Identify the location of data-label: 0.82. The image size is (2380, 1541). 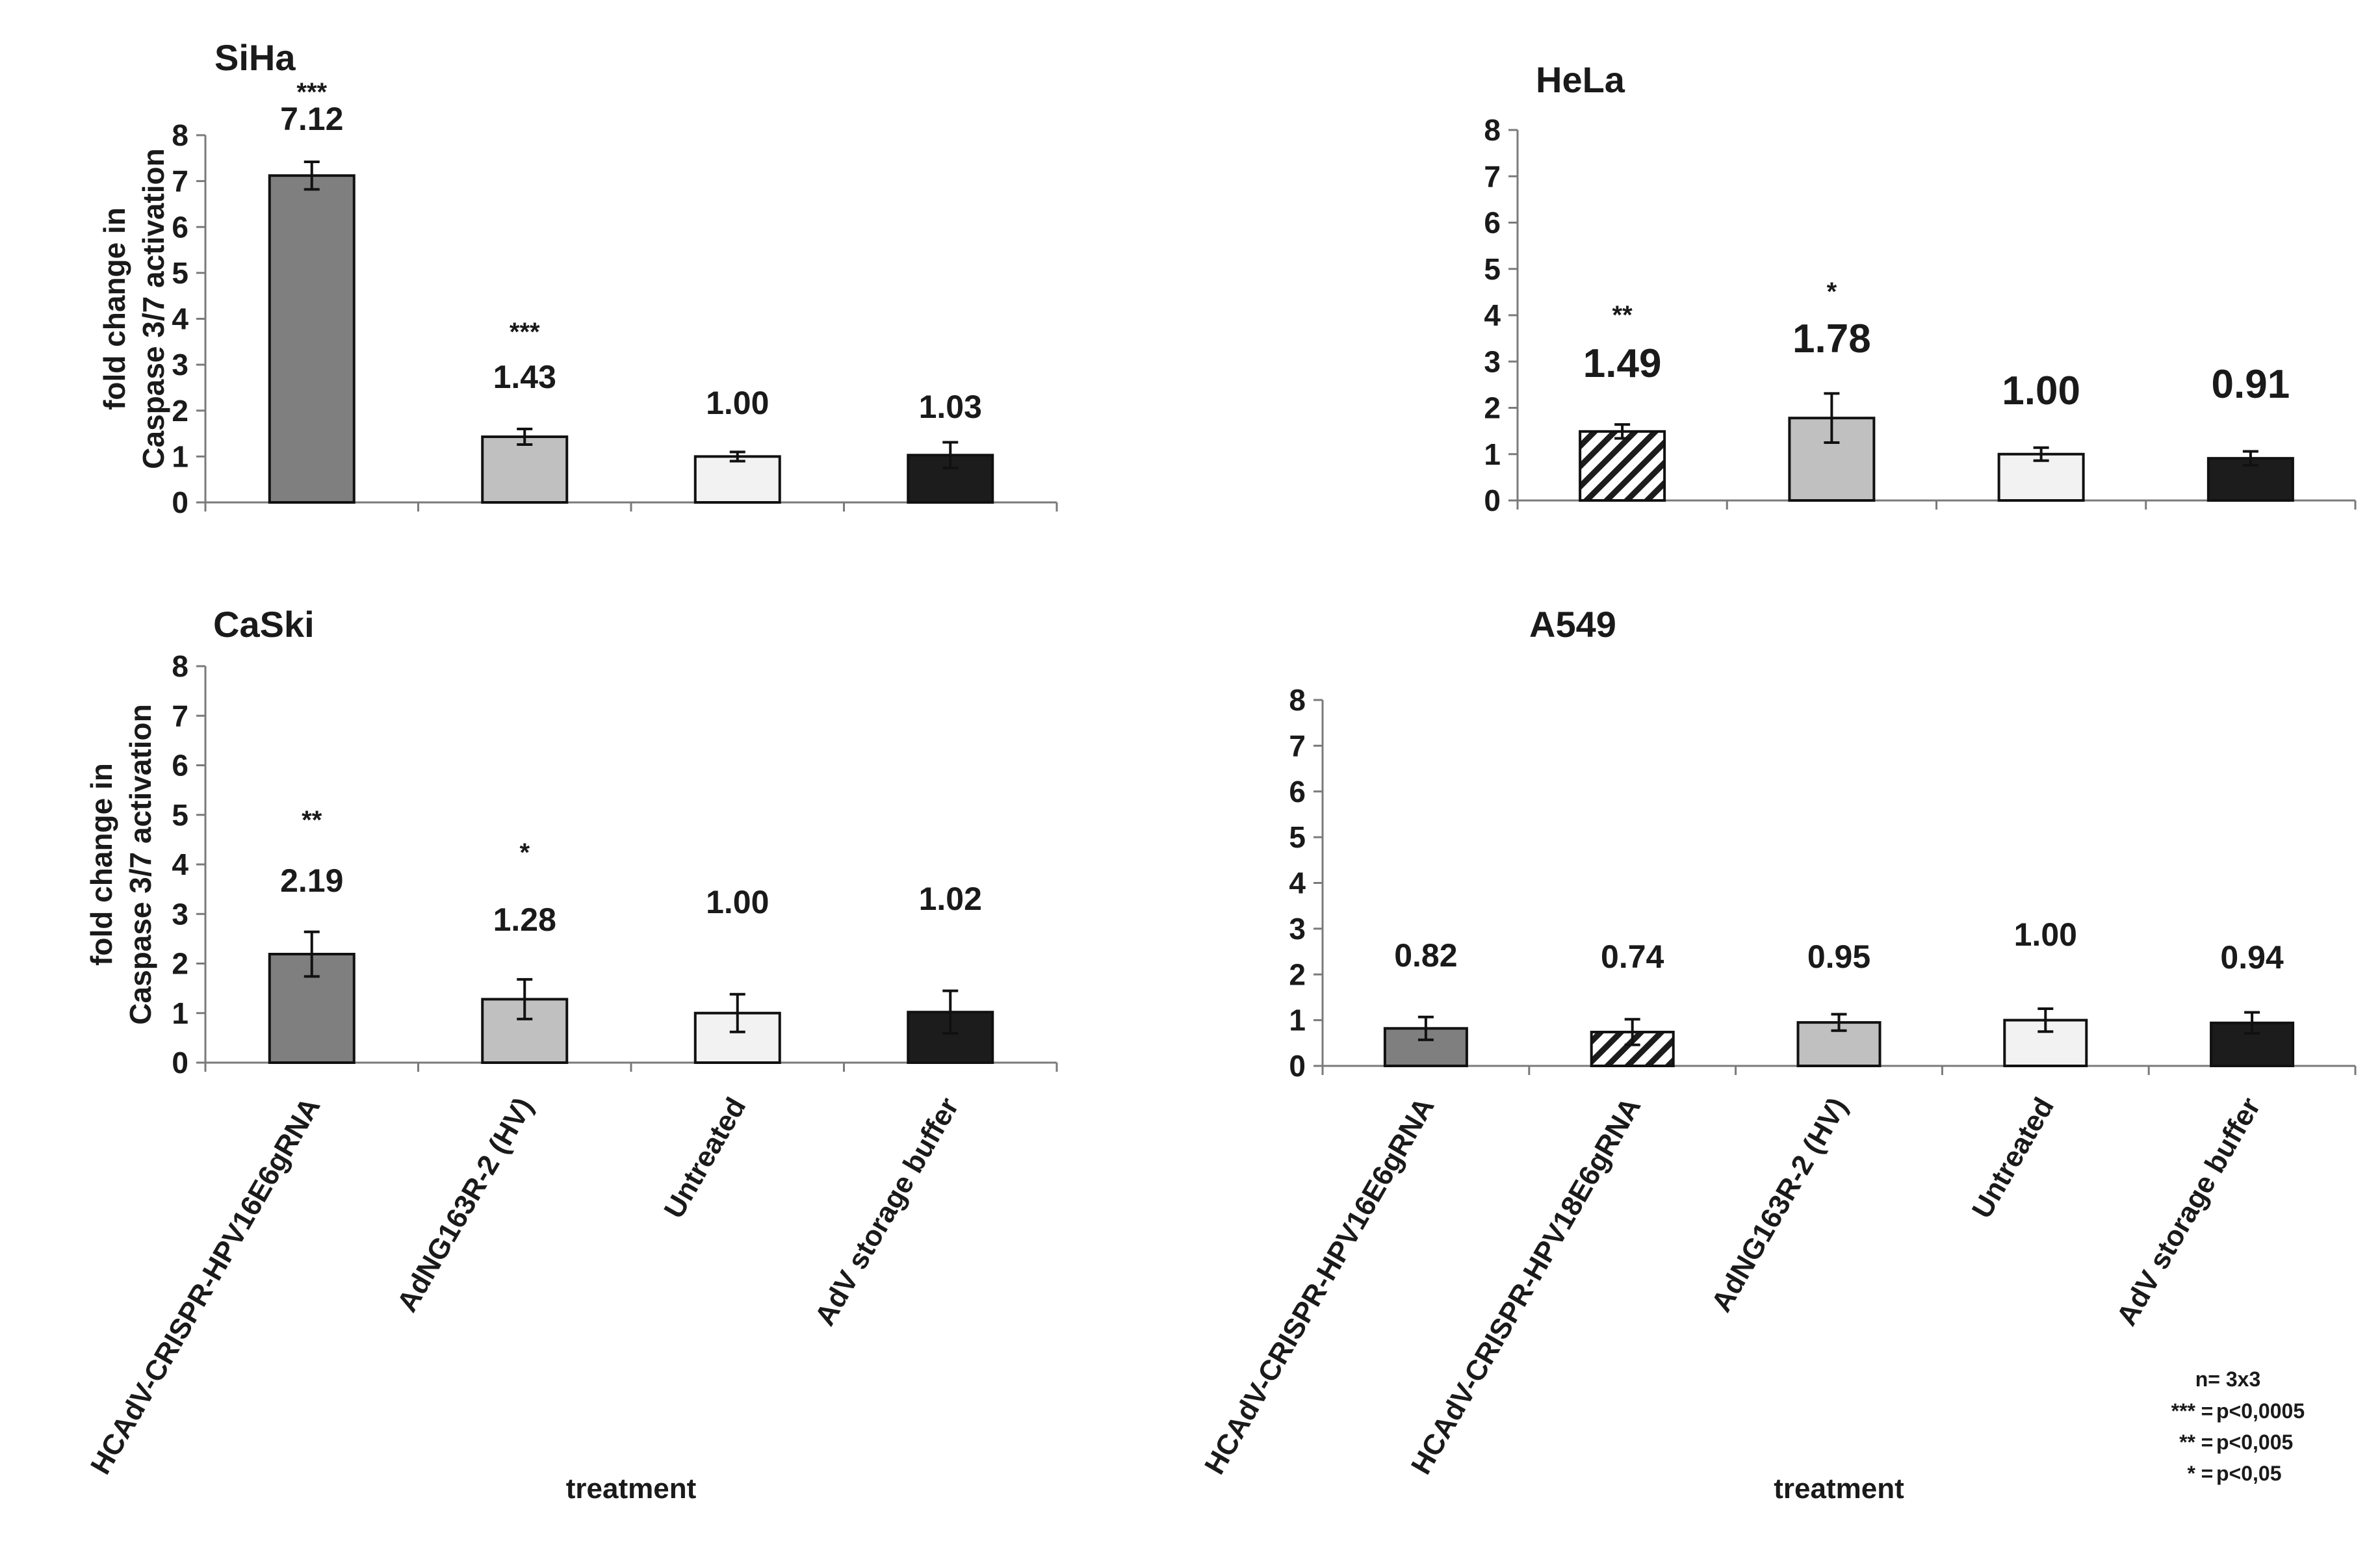
(1425, 955).